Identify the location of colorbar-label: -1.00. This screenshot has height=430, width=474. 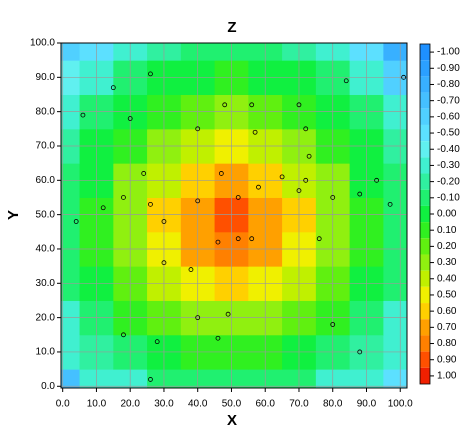
(448, 52).